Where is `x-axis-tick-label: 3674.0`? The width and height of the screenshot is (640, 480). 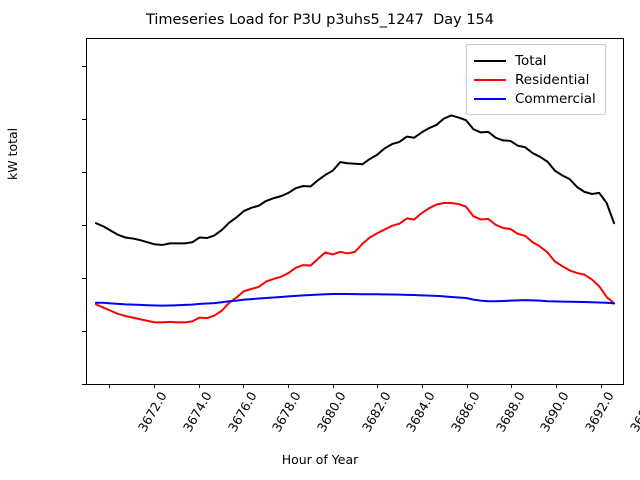 x-axis-tick-label: 3674.0 is located at coordinates (197, 412).